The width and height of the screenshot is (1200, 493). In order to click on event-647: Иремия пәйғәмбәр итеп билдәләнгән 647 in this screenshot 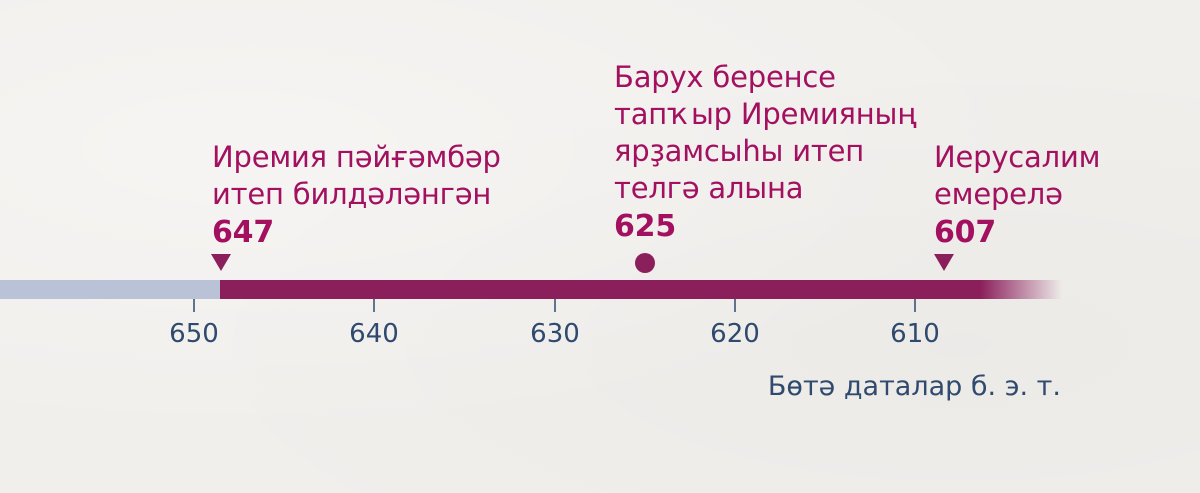, I will do `click(356, 195)`.